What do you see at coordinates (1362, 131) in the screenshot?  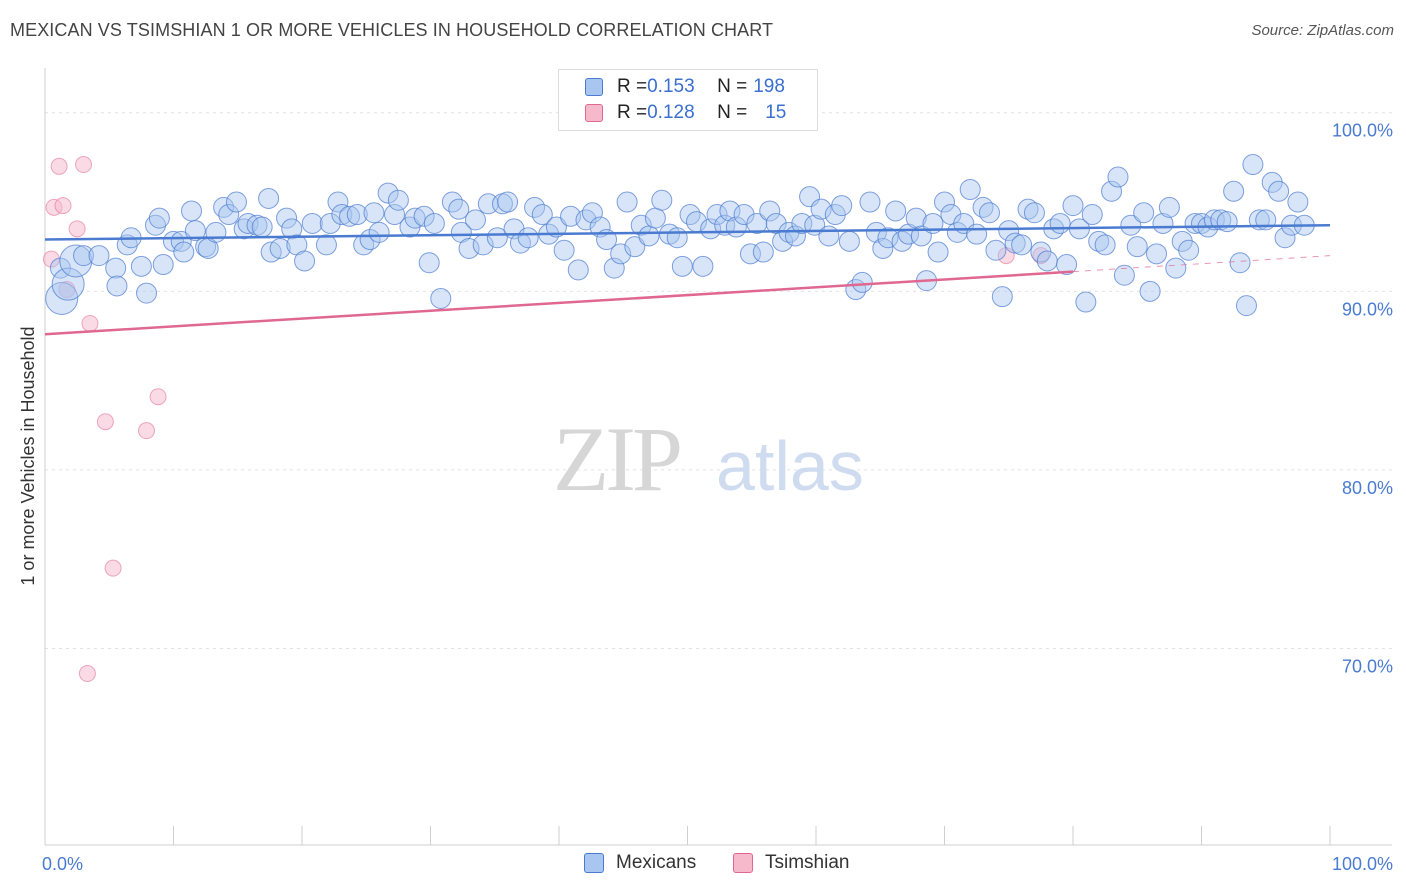 I see `y-tick-label: 100.0%` at bounding box center [1362, 131].